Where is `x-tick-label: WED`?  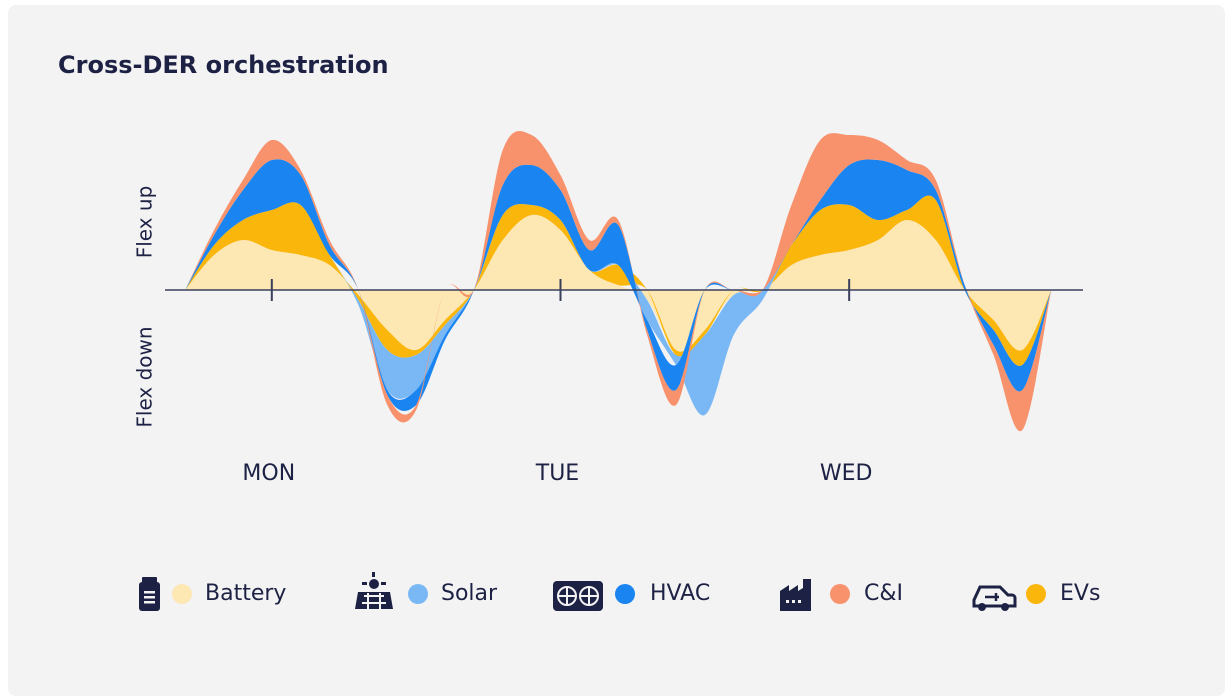 x-tick-label: WED is located at coordinates (846, 473).